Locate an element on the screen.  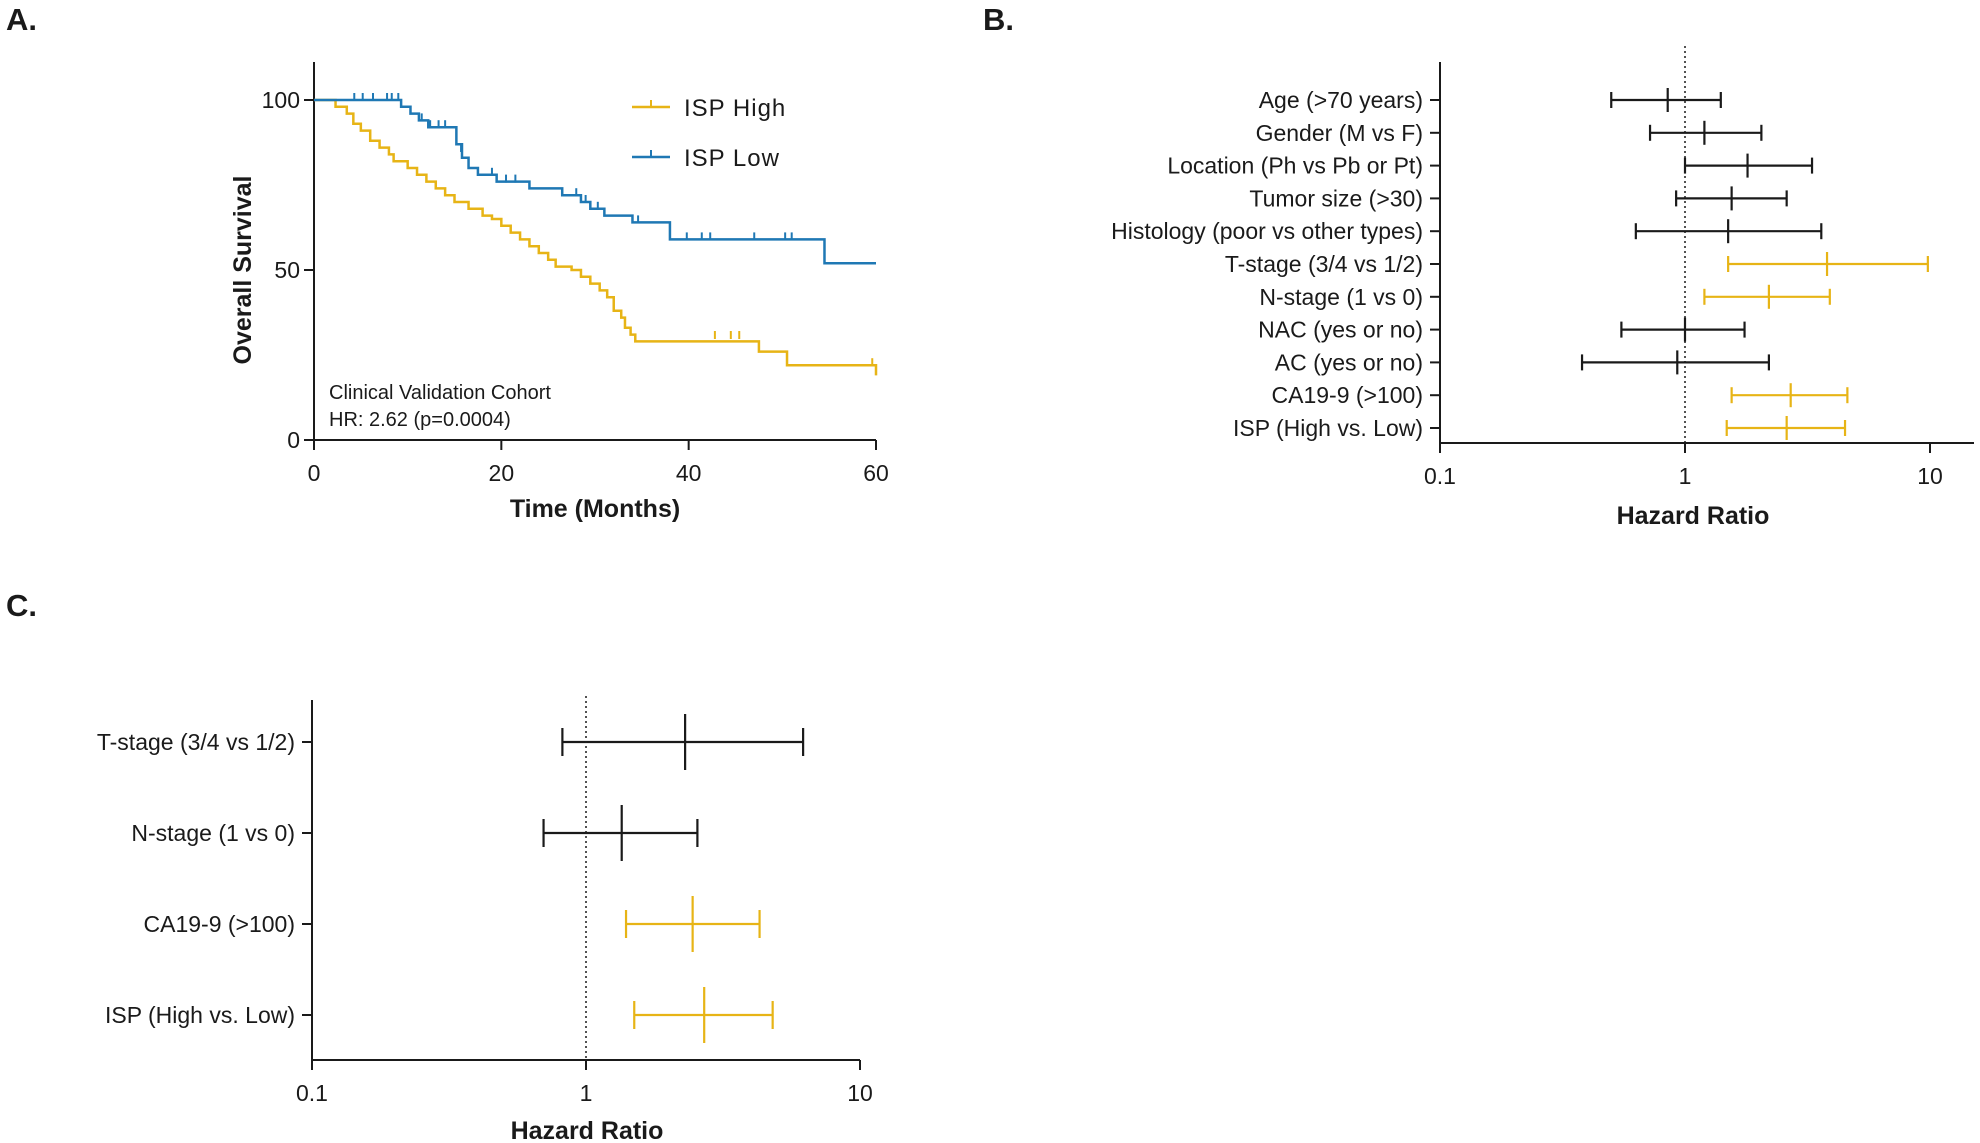
x-axis-title: Time (Months) is located at coordinates (595, 509).